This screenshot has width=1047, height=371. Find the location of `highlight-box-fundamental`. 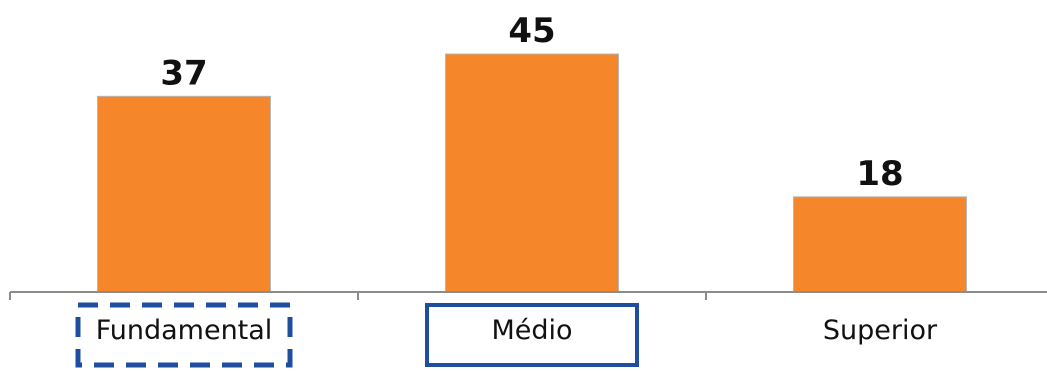

highlight-box-fundamental is located at coordinates (184, 335).